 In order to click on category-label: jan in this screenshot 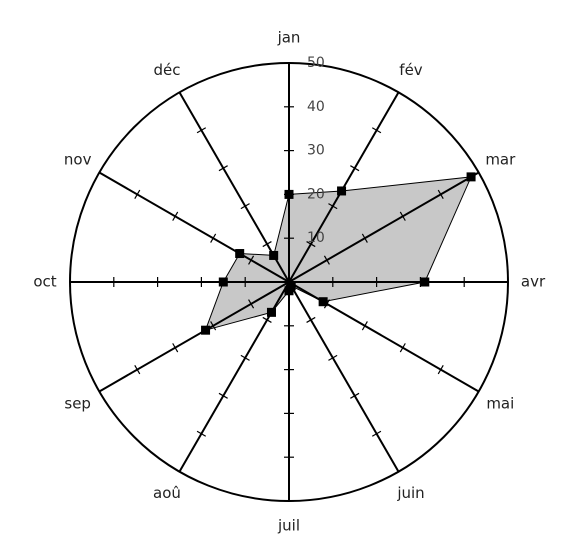, I will do `click(289, 38)`.